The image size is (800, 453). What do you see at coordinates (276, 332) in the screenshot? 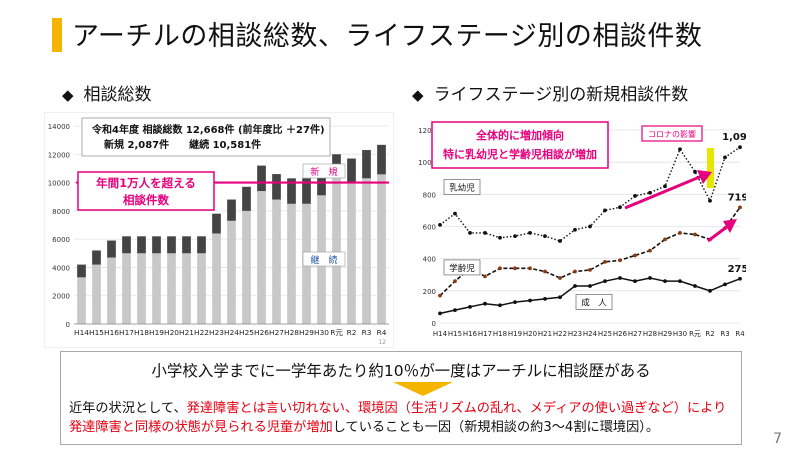
I see `x-tick-label: H27` at bounding box center [276, 332].